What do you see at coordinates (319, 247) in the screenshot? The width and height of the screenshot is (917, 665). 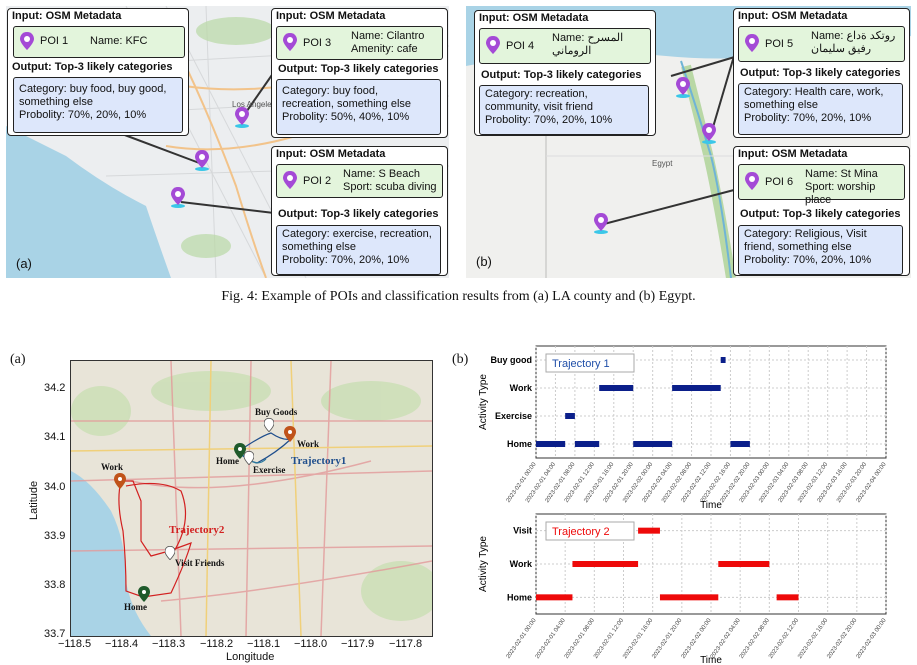 I see `poi2-output-line: something else` at bounding box center [319, 247].